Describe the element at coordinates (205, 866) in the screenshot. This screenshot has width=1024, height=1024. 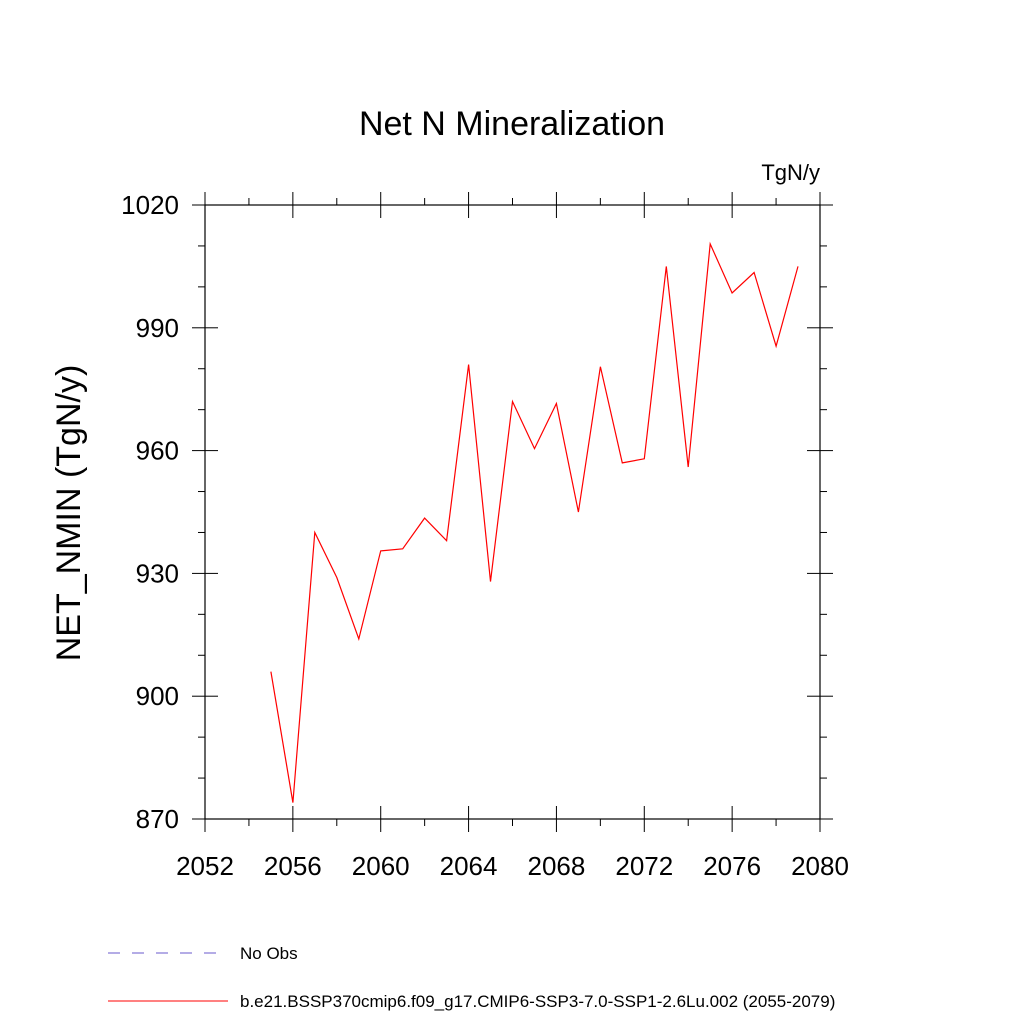
I see `x-tick-label: 2052` at that location.